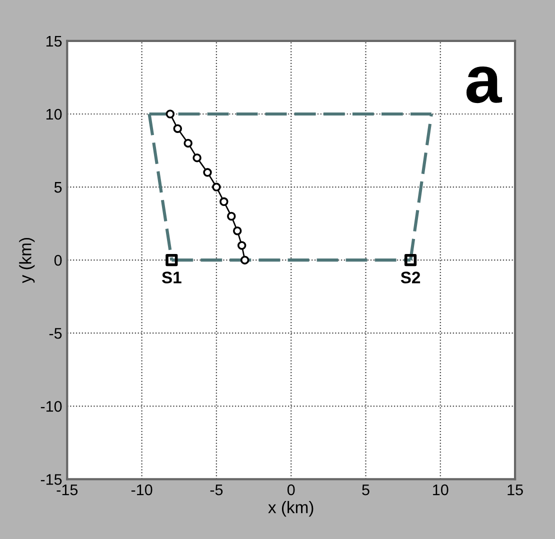 The width and height of the screenshot is (555, 539). What do you see at coordinates (440, 490) in the screenshot?
I see `x-tick-label: 10` at bounding box center [440, 490].